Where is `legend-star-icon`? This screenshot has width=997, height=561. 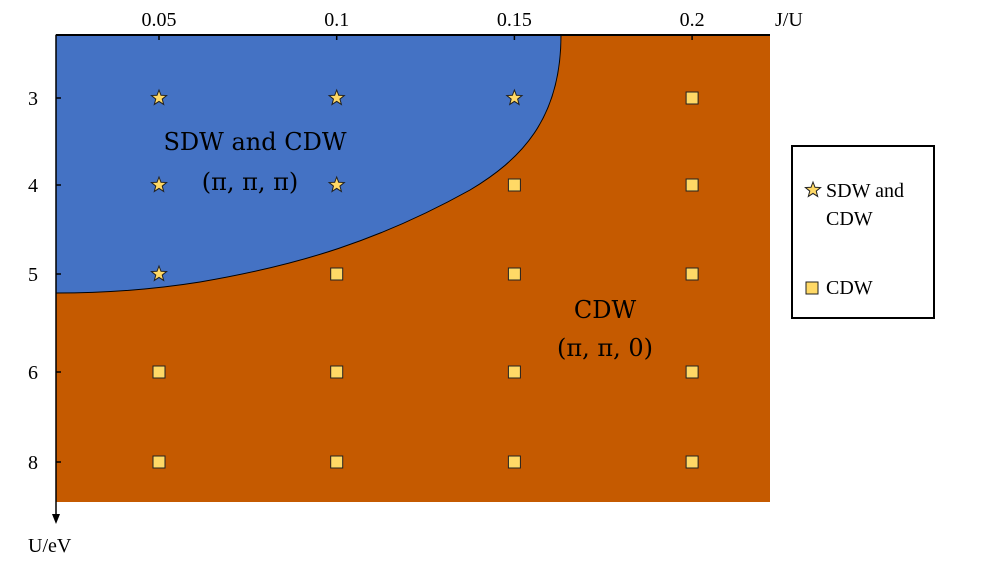
legend-star-icon is located at coordinates (813, 189).